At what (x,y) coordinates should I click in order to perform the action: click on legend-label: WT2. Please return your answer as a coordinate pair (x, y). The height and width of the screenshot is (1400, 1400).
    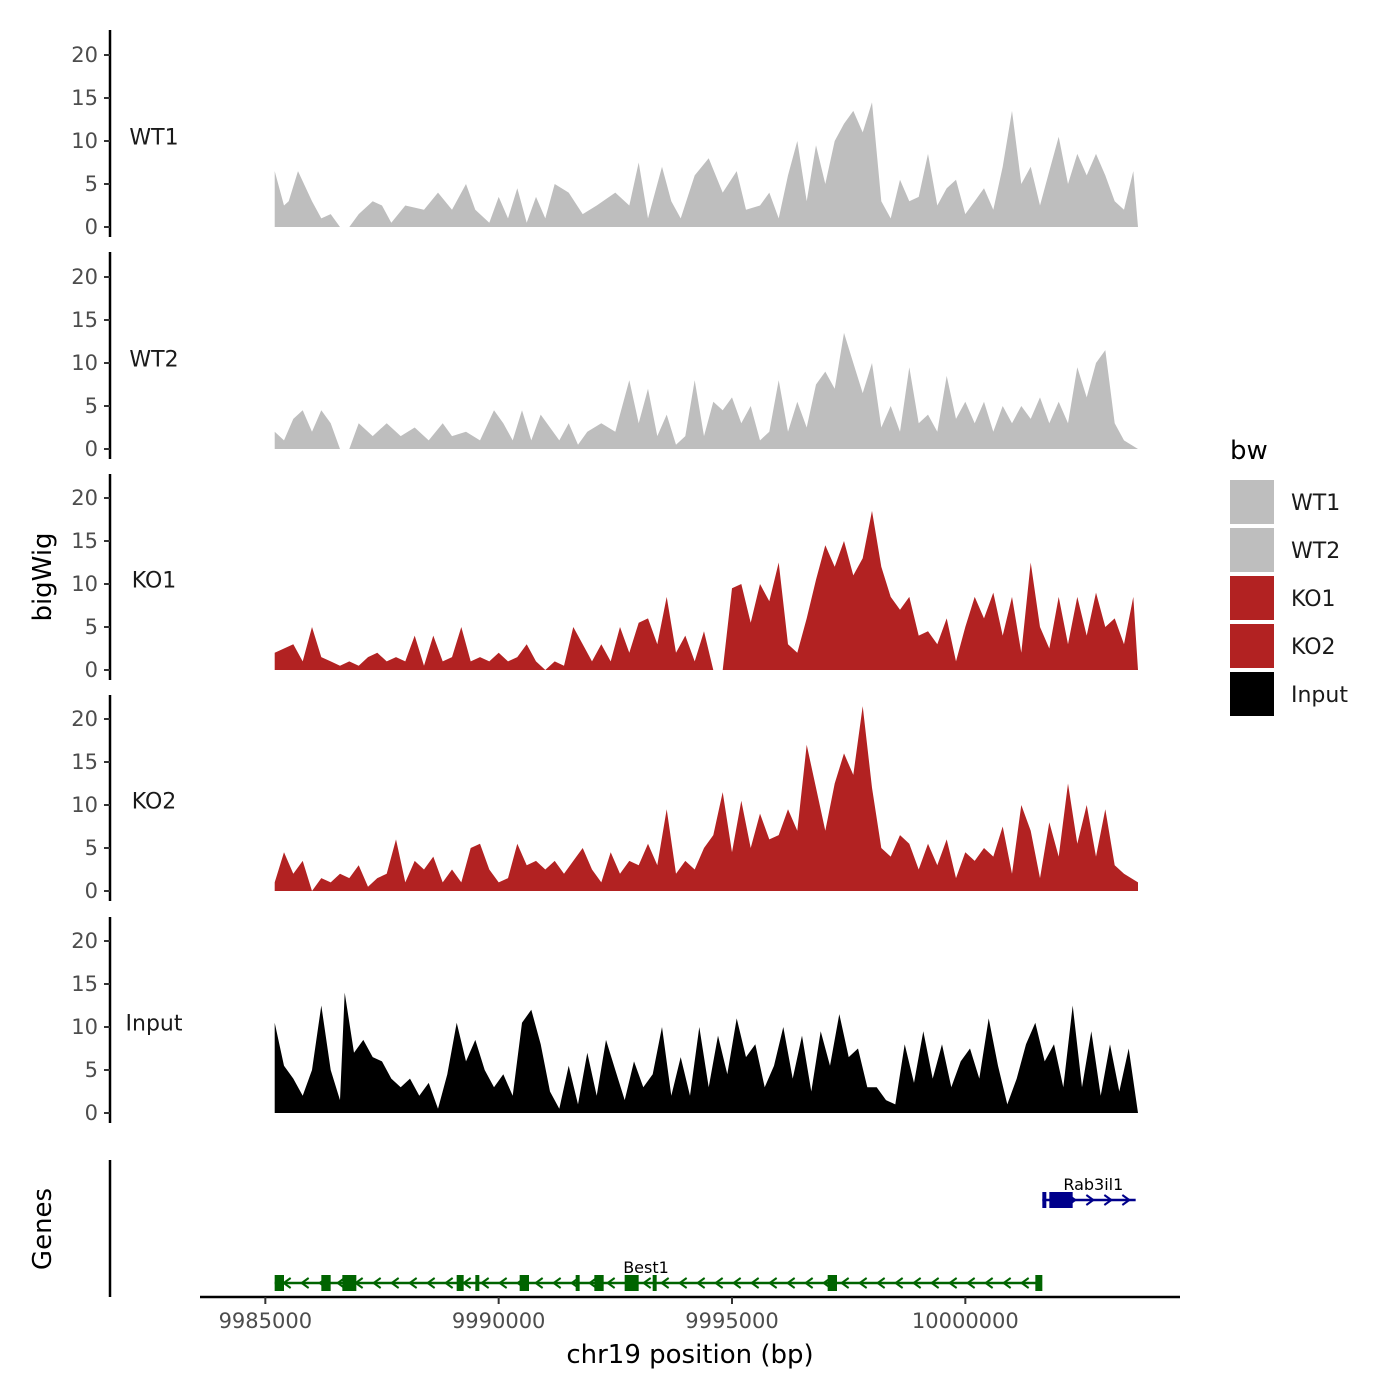
    Looking at the image, I should click on (1315, 551).